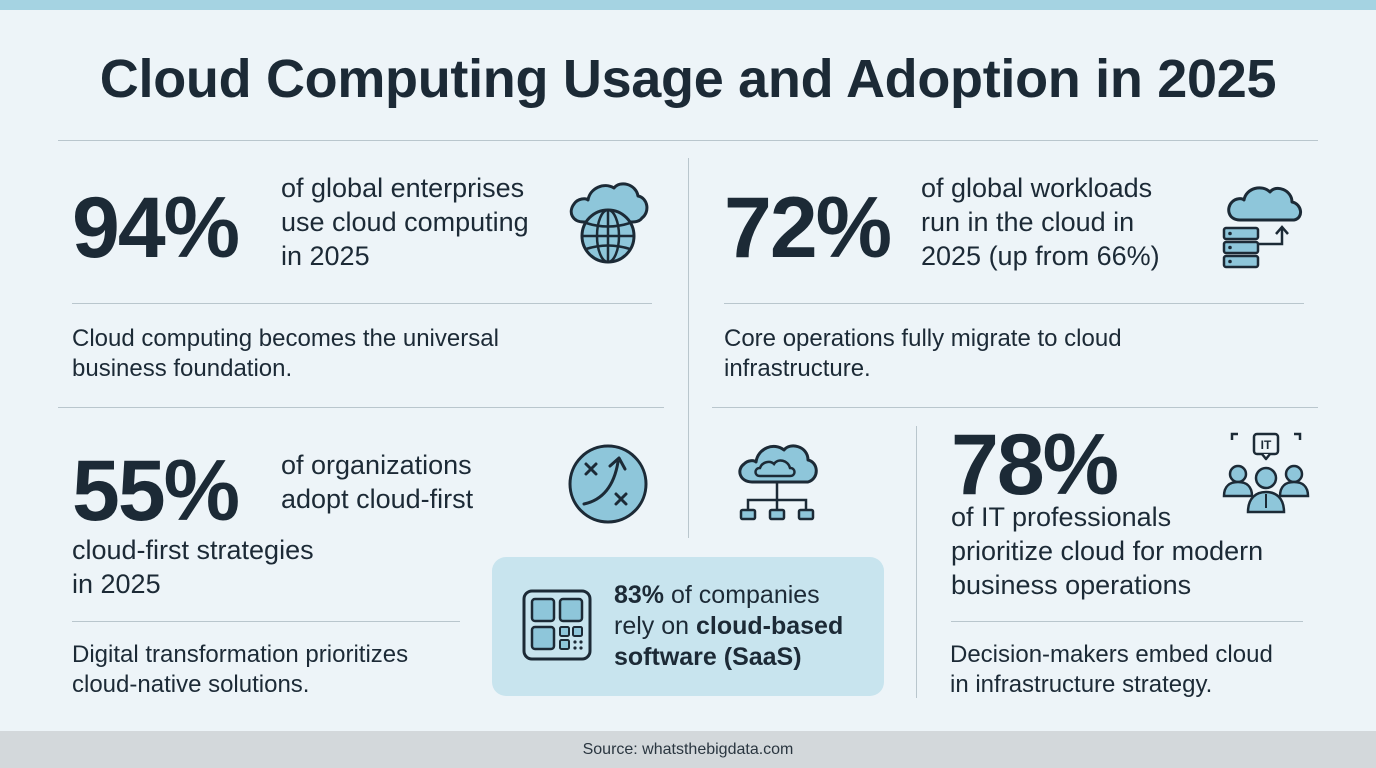 The width and height of the screenshot is (1376, 768). Describe the element at coordinates (1061, 517) in the screenshot. I see `stat-text-line: of IT professionals` at that location.